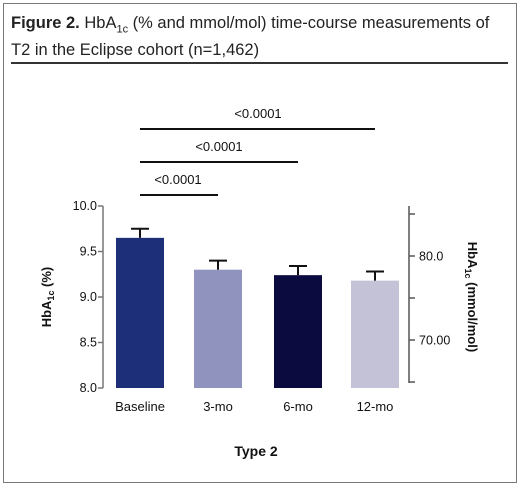 The width and height of the screenshot is (522, 488). What do you see at coordinates (429, 298) in the screenshot?
I see `y2-ticks-group: 80.0 70.00` at bounding box center [429, 298].